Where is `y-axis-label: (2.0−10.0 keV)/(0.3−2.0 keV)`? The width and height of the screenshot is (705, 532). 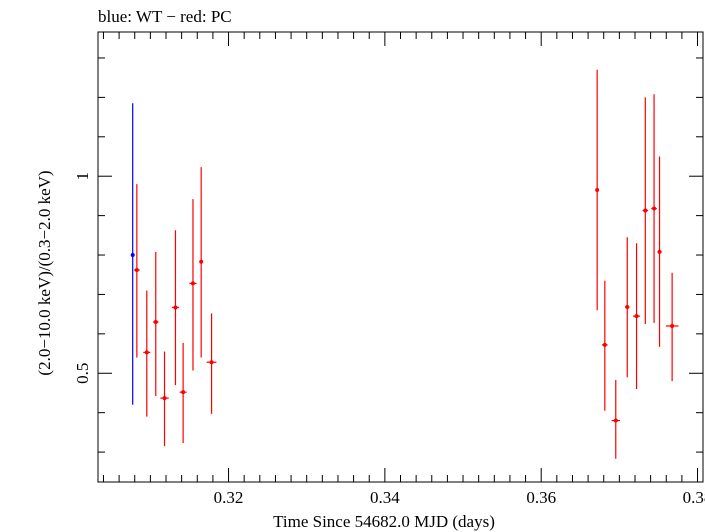
y-axis-label: (2.0−10.0 keV)/(0.3−2.0 keV) is located at coordinates (44, 272).